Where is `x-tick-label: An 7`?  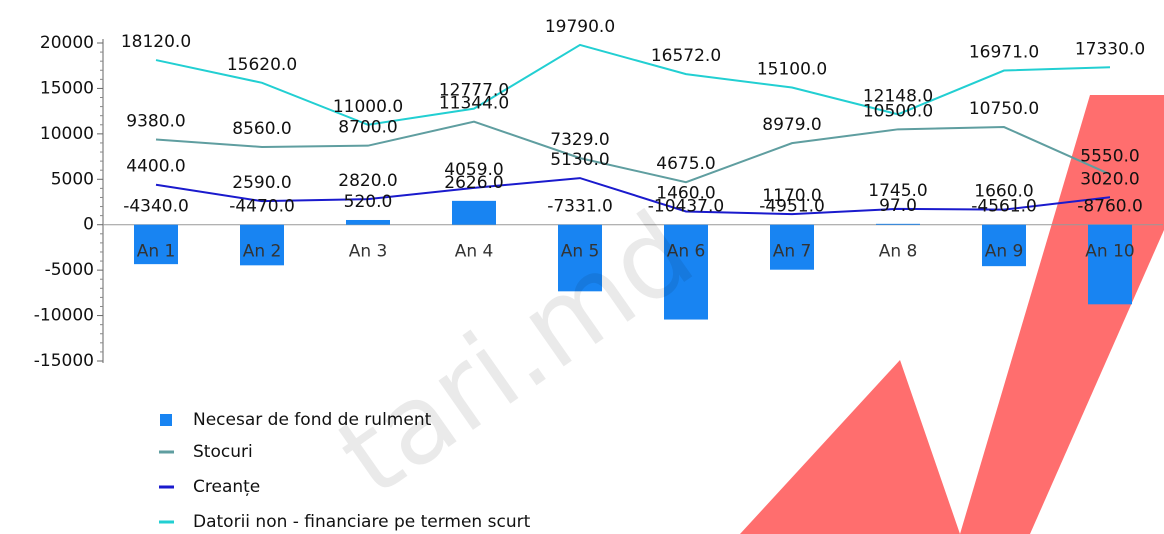 x-tick-label: An 7 is located at coordinates (792, 252).